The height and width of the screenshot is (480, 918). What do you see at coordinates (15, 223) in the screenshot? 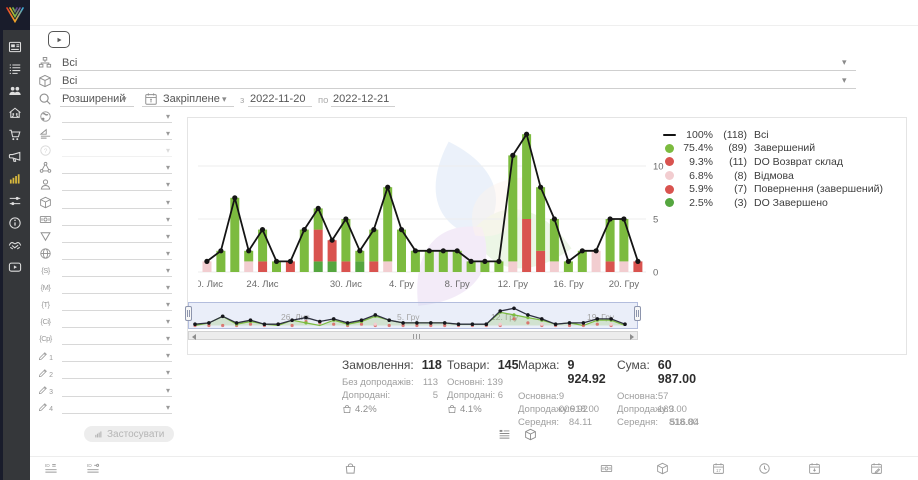
I see `sidebar-item-info` at bounding box center [15, 223].